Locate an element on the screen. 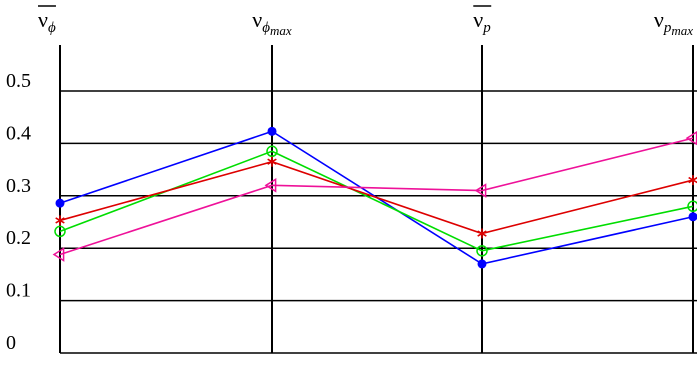 This screenshot has width=697, height=365. y-tick-label: 0 is located at coordinates (11, 343).